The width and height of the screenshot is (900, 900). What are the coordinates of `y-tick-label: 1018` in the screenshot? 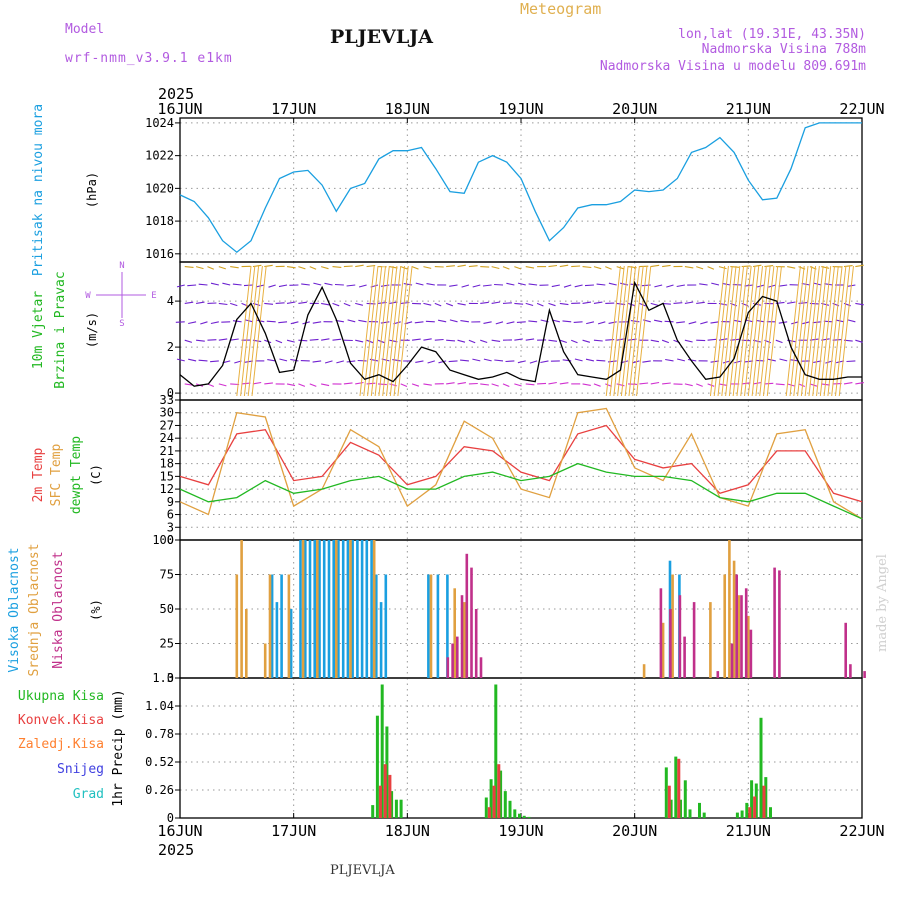 It's located at (159, 221).